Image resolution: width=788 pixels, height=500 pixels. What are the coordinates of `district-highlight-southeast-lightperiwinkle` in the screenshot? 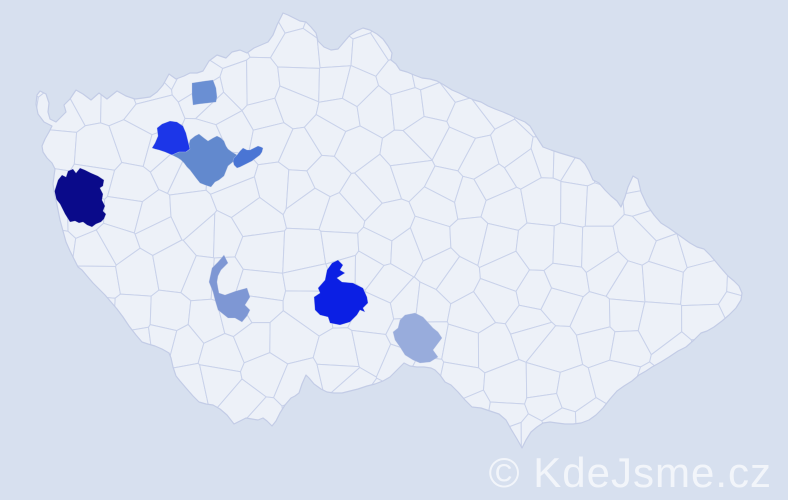 It's located at (417, 338).